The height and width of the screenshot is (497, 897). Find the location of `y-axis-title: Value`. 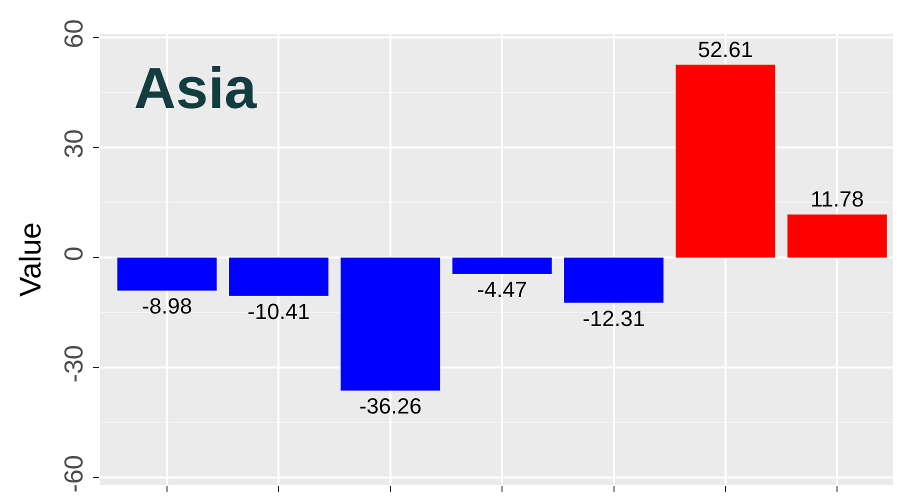

y-axis-title: Value is located at coordinates (31, 259).